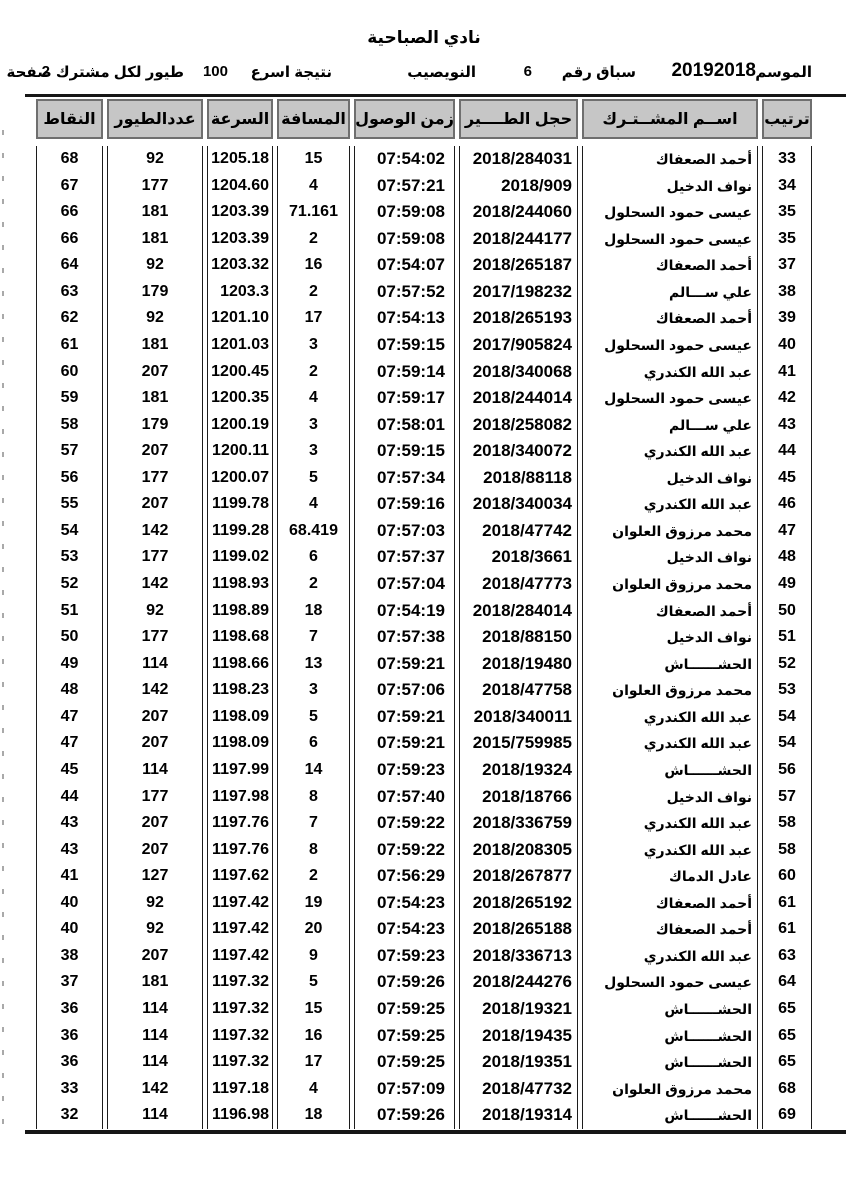 The height and width of the screenshot is (1200, 848). Describe the element at coordinates (313, 584) in the screenshot. I see `distance-cell: 2` at that location.